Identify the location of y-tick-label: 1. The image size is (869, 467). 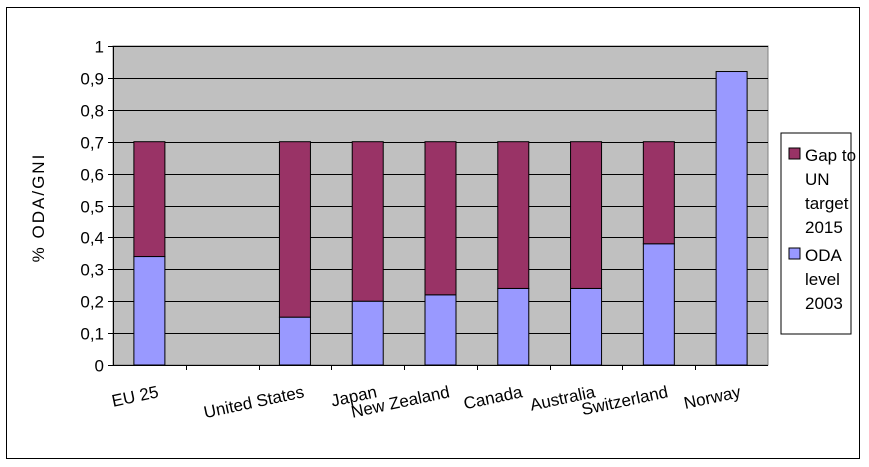
(99, 47).